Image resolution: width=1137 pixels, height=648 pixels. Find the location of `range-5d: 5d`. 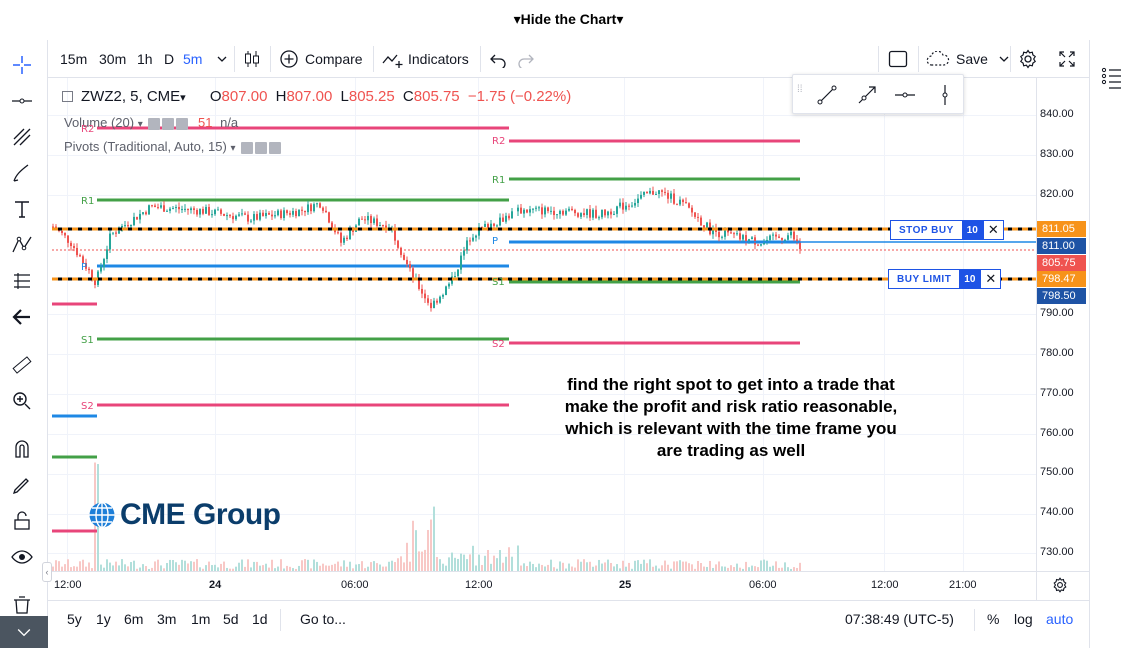

range-5d: 5d is located at coordinates (231, 619).